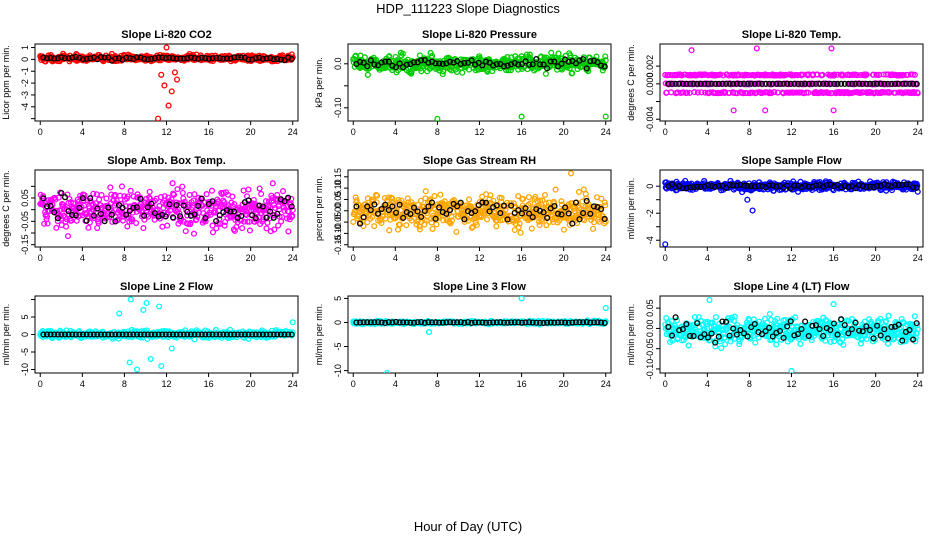 The width and height of the screenshot is (936, 540). Describe the element at coordinates (791, 212) in the screenshot. I see `data-points` at that location.